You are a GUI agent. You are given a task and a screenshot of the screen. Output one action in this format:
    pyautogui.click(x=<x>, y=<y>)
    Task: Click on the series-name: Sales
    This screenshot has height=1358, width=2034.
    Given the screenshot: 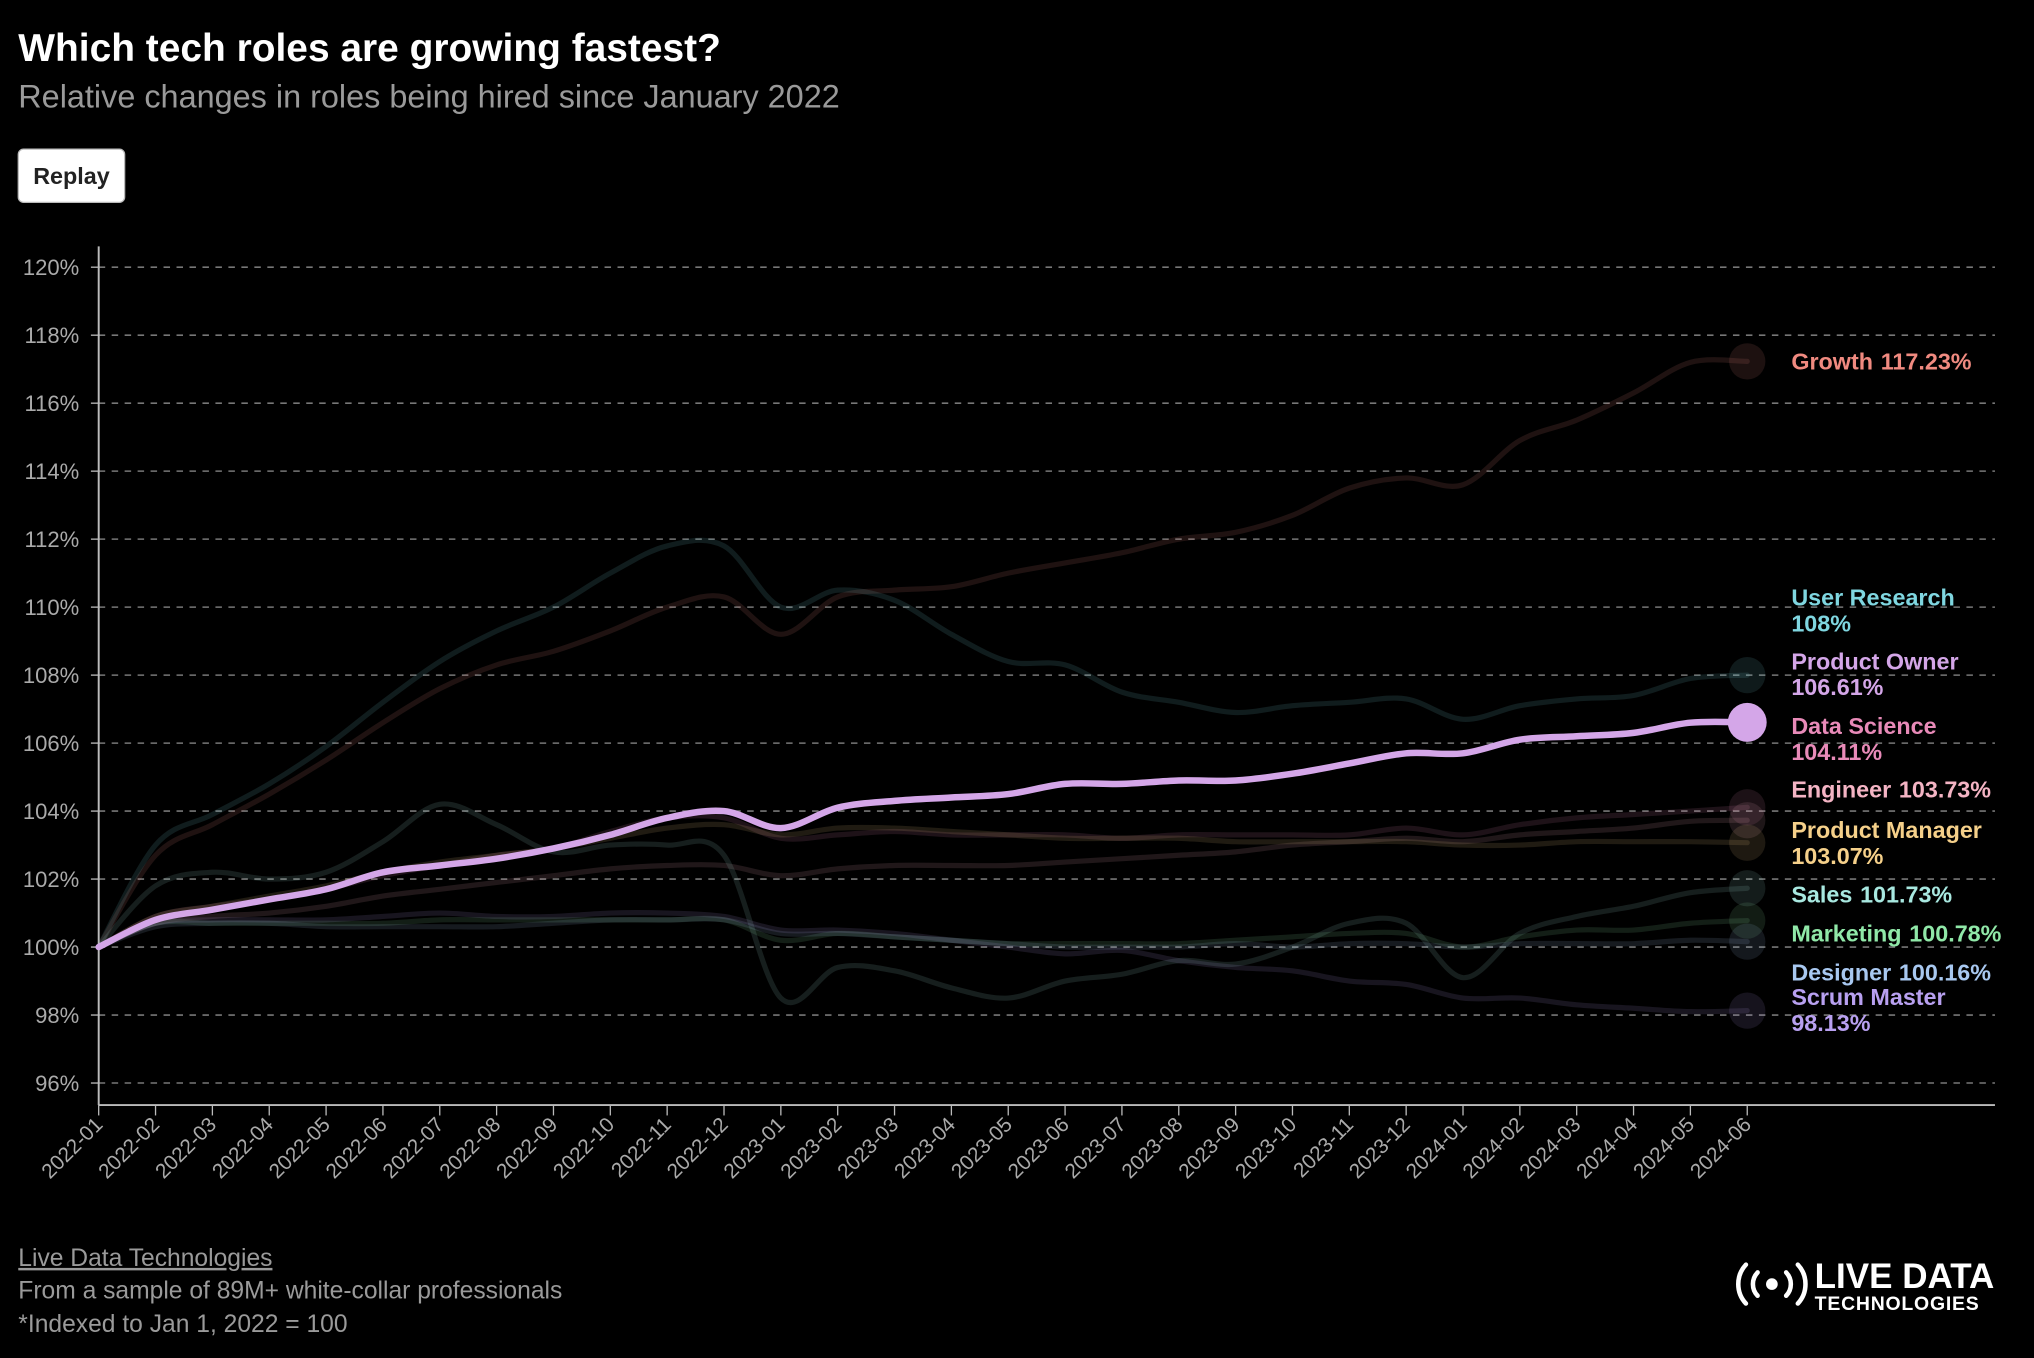 What is the action you would take?
    pyautogui.click(x=1821, y=895)
    